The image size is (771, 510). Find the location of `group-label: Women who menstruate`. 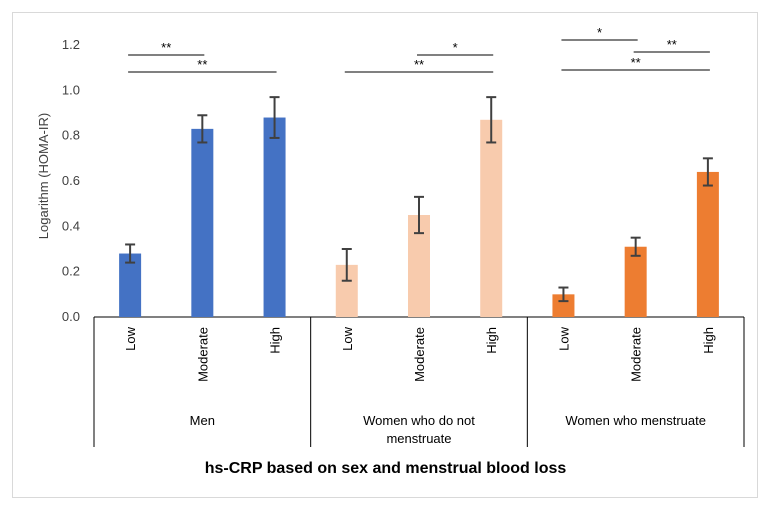

group-label: Women who menstruate is located at coordinates (635, 420).